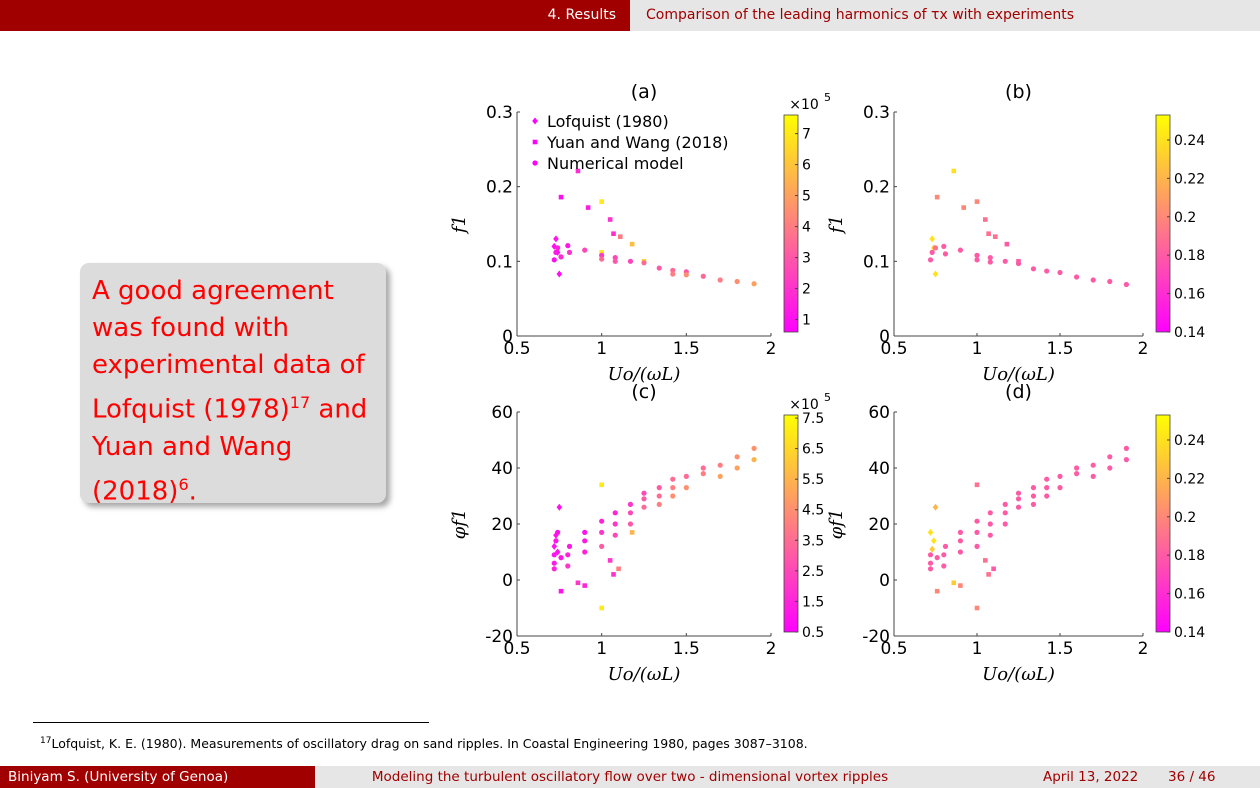  What do you see at coordinates (813, 480) in the screenshot?
I see `colorbar-tick-label: 5.5` at bounding box center [813, 480].